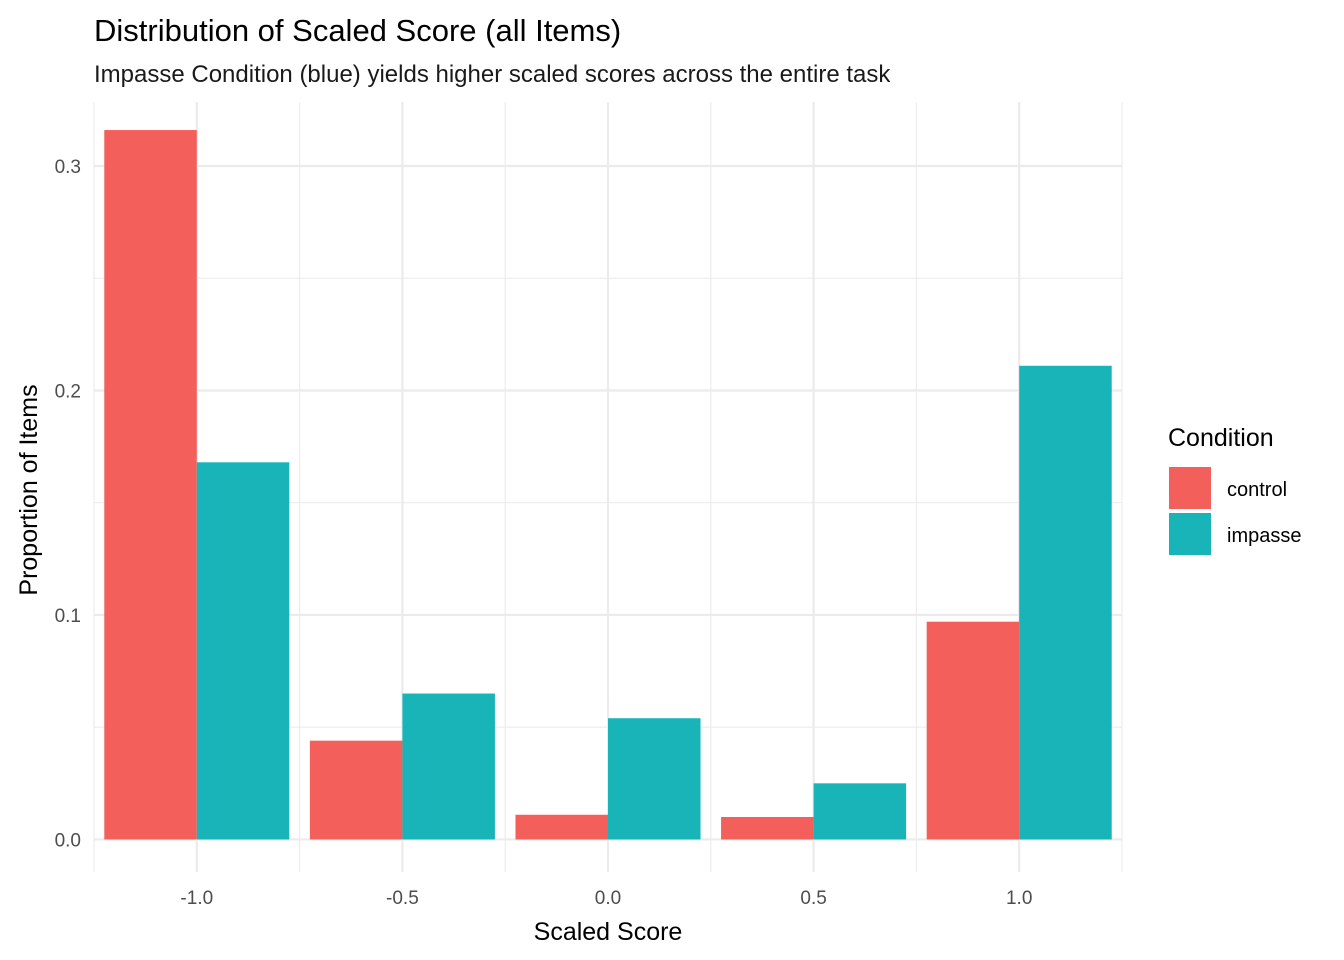  I want to click on legend: Condition control impasse, so click(1234, 489).